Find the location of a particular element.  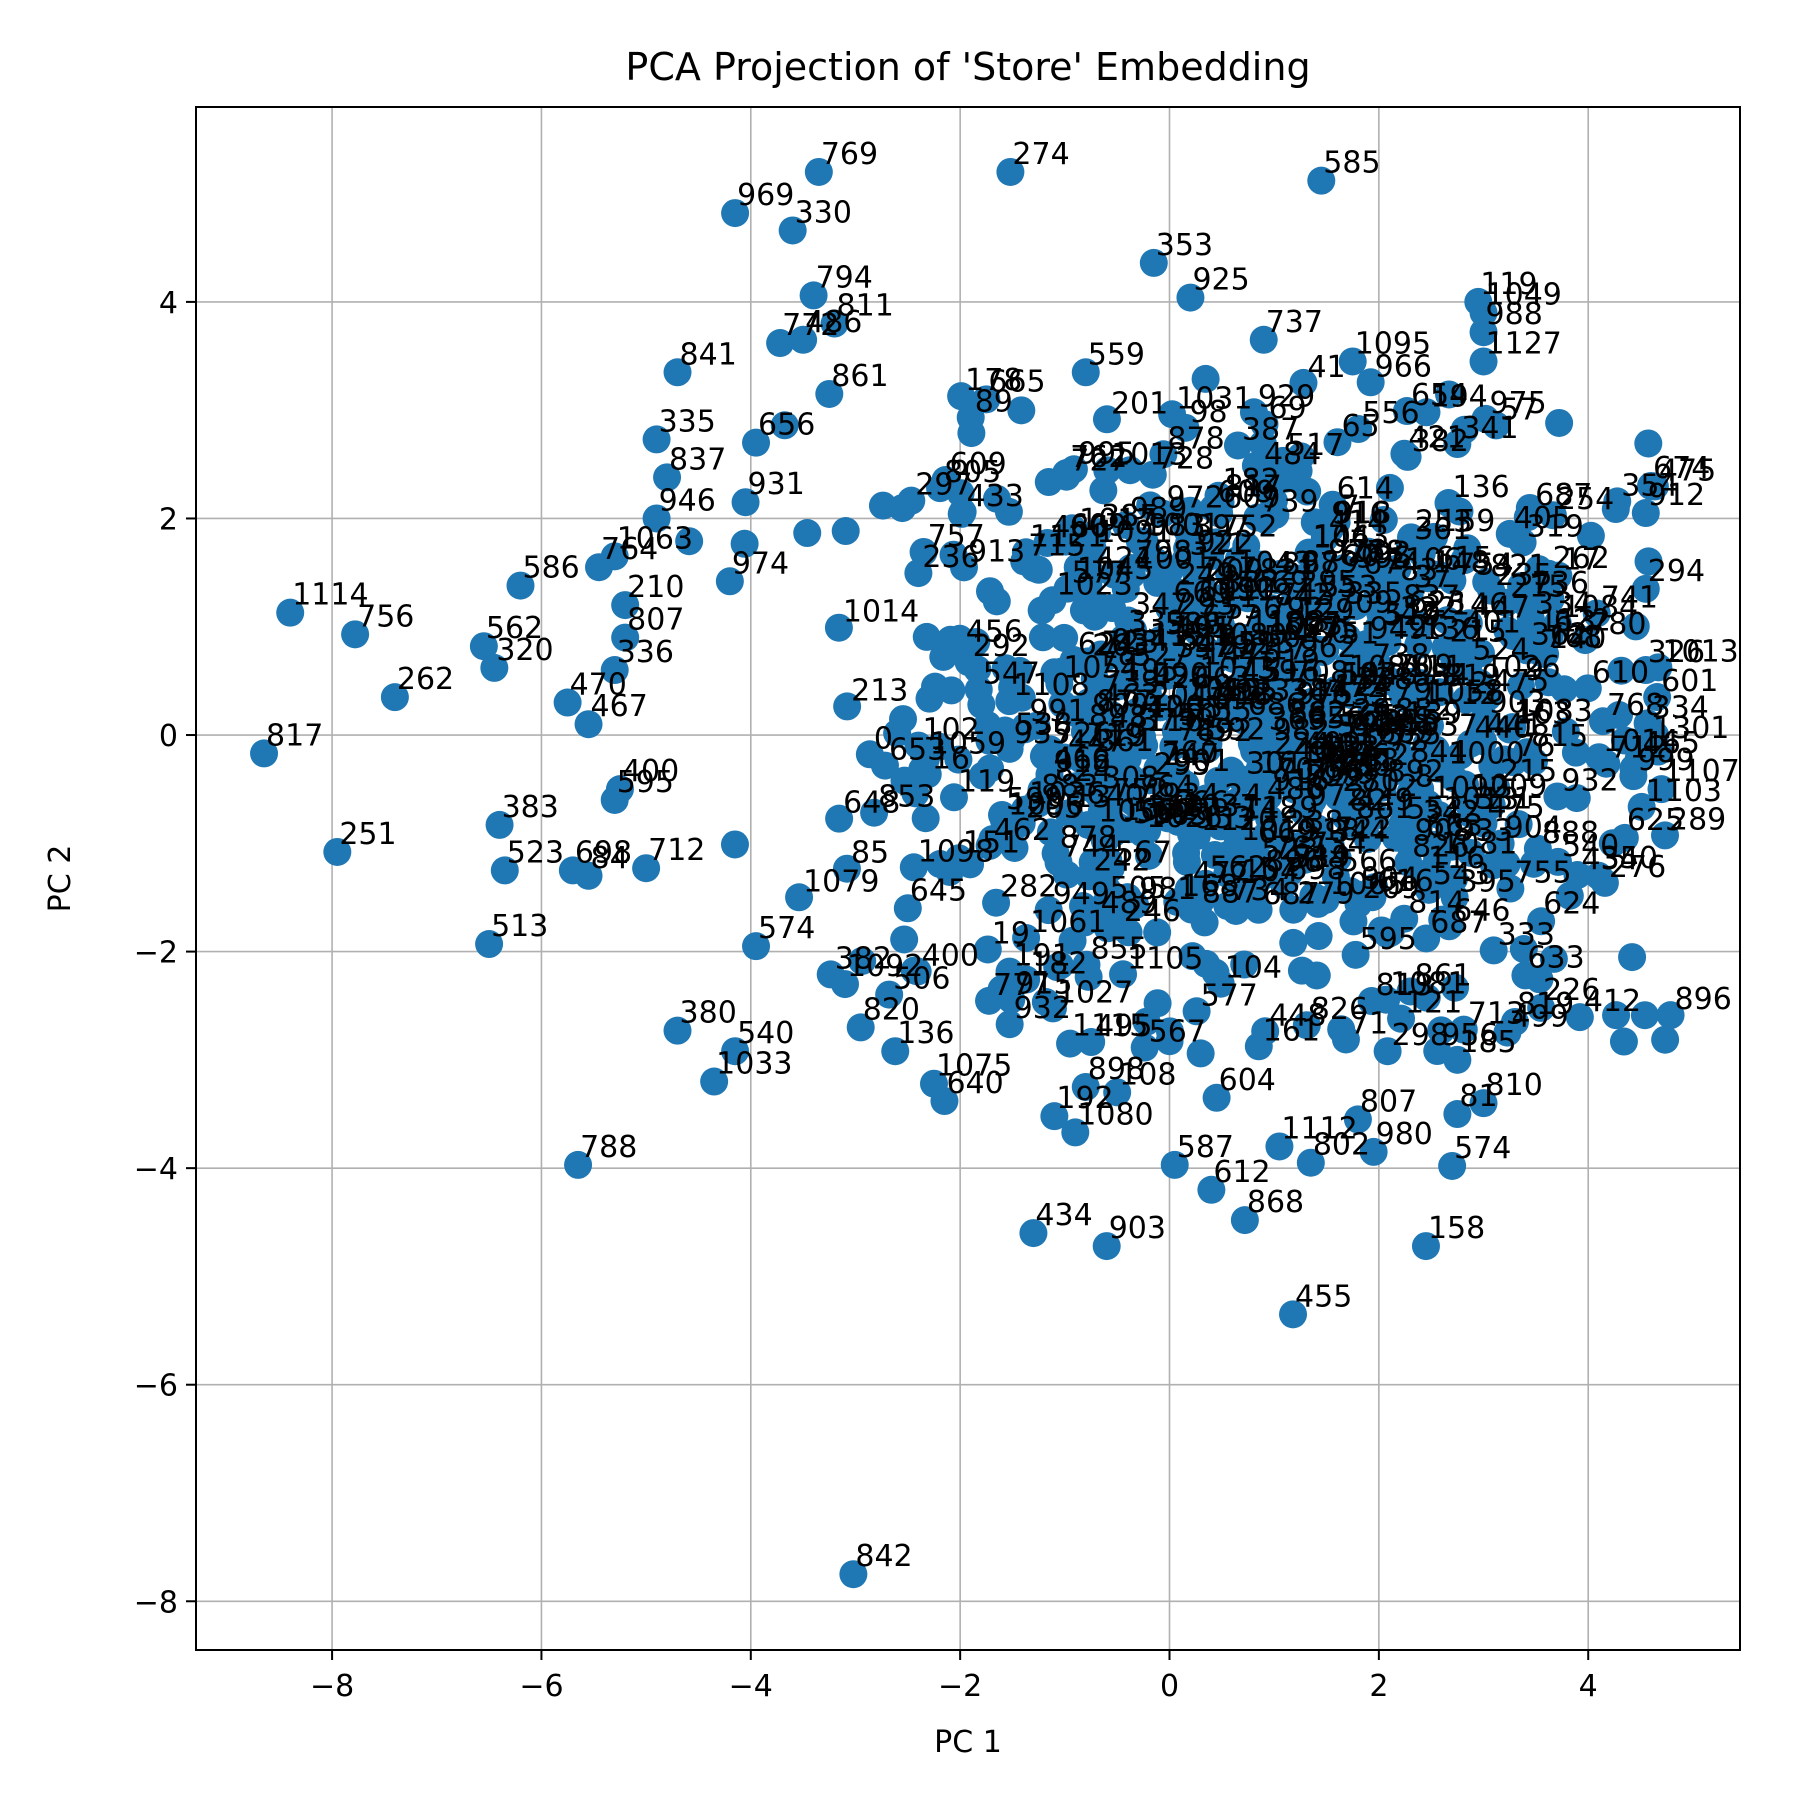

point-label: 331 is located at coordinates (1503, 798).